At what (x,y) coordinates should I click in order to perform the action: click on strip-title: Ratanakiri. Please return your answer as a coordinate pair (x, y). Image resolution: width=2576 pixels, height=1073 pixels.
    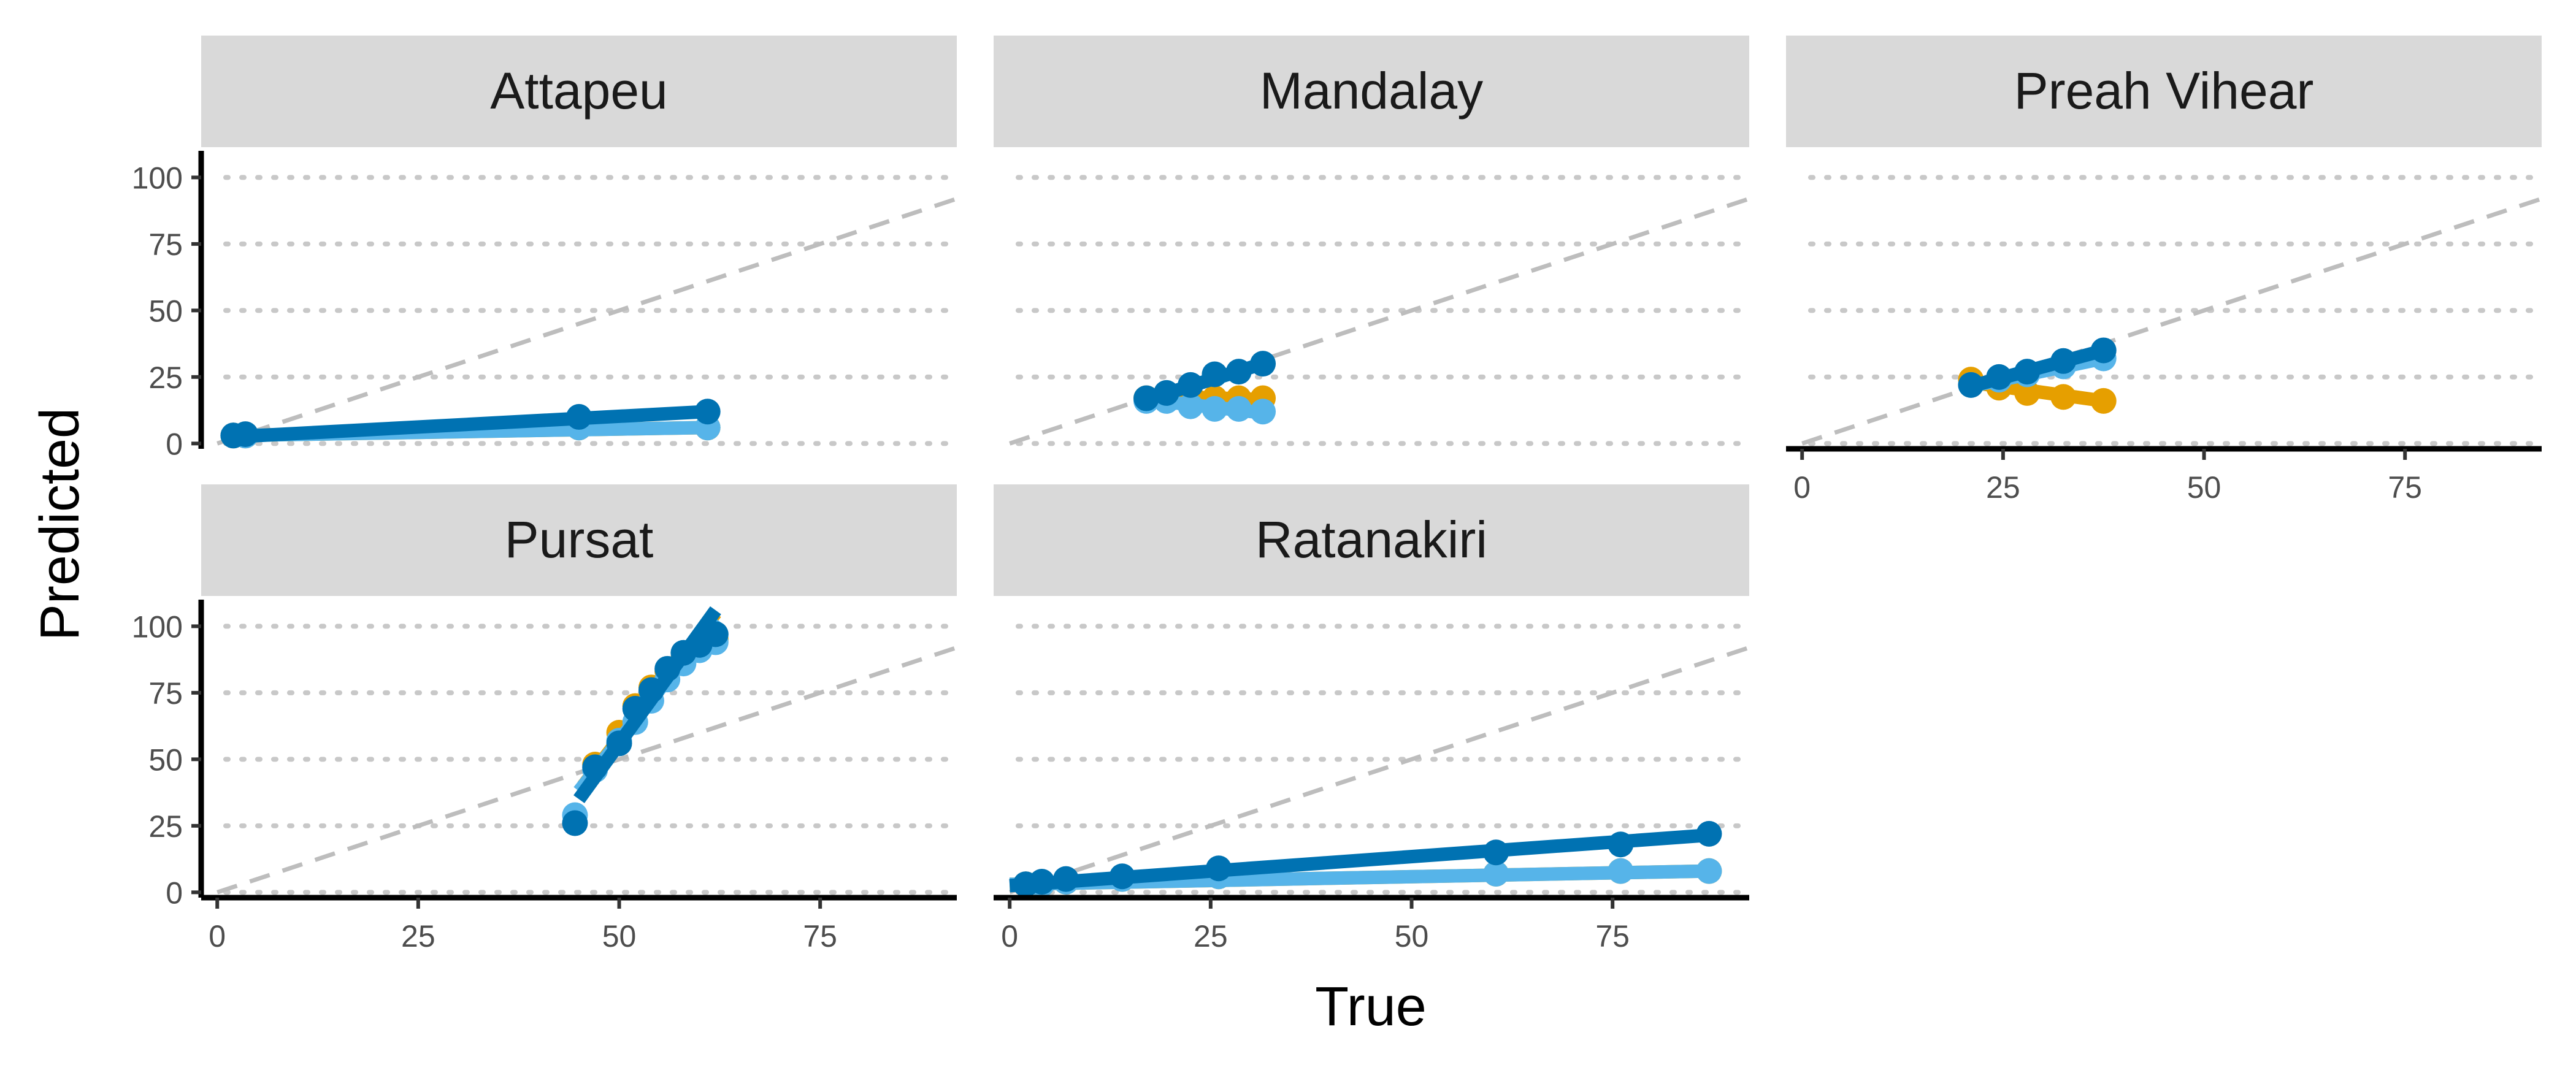
    Looking at the image, I should click on (1371, 539).